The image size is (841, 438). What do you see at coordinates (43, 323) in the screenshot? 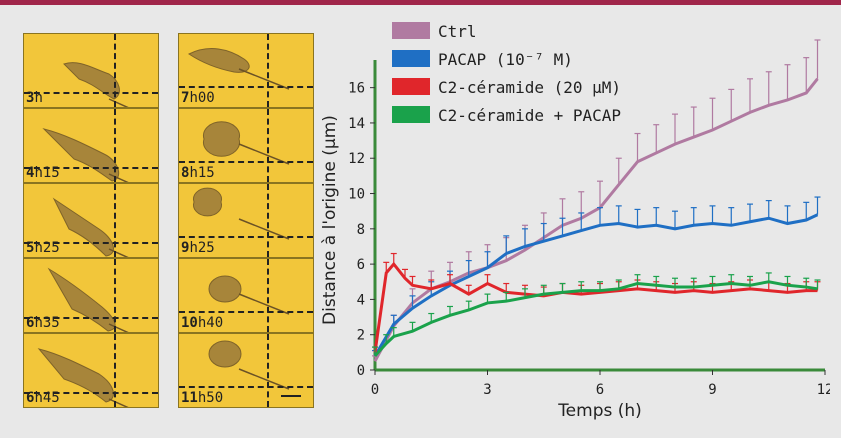
I see `time-label: 6h35` at bounding box center [43, 323].